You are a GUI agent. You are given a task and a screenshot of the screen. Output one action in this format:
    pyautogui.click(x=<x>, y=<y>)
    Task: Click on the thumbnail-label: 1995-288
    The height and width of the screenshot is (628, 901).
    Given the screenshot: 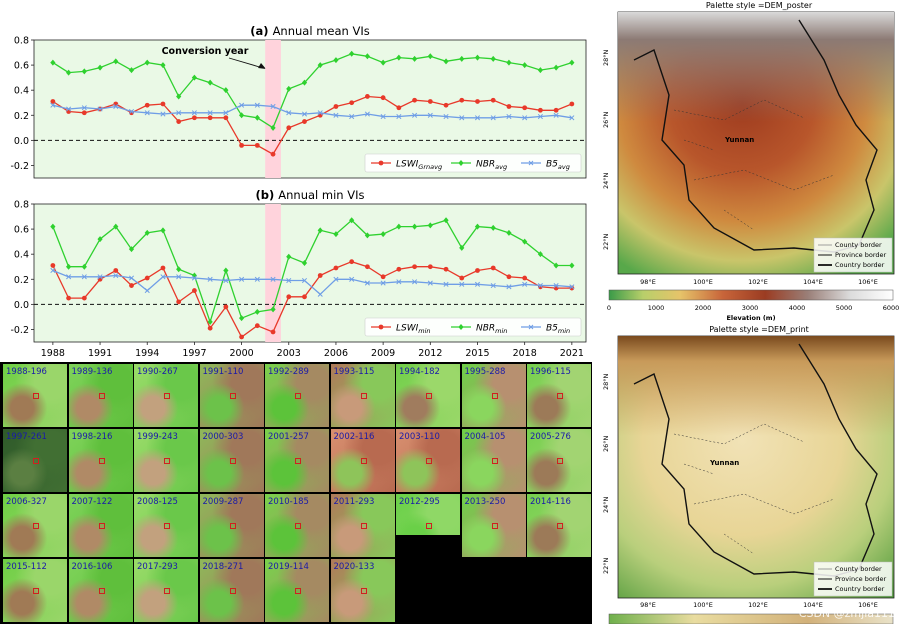 What is the action you would take?
    pyautogui.click(x=485, y=372)
    